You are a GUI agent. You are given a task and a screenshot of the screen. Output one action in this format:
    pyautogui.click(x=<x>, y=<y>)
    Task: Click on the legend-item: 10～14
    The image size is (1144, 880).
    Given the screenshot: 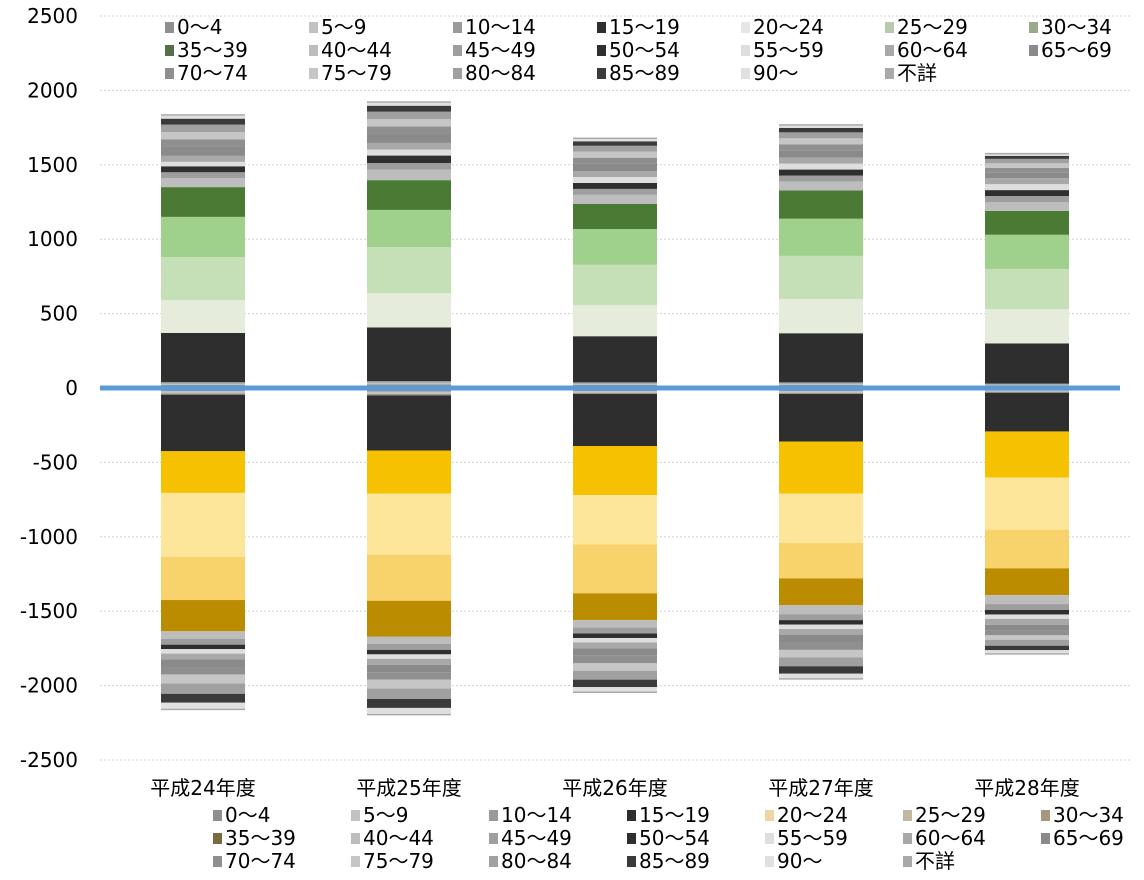 What is the action you would take?
    pyautogui.click(x=525, y=27)
    